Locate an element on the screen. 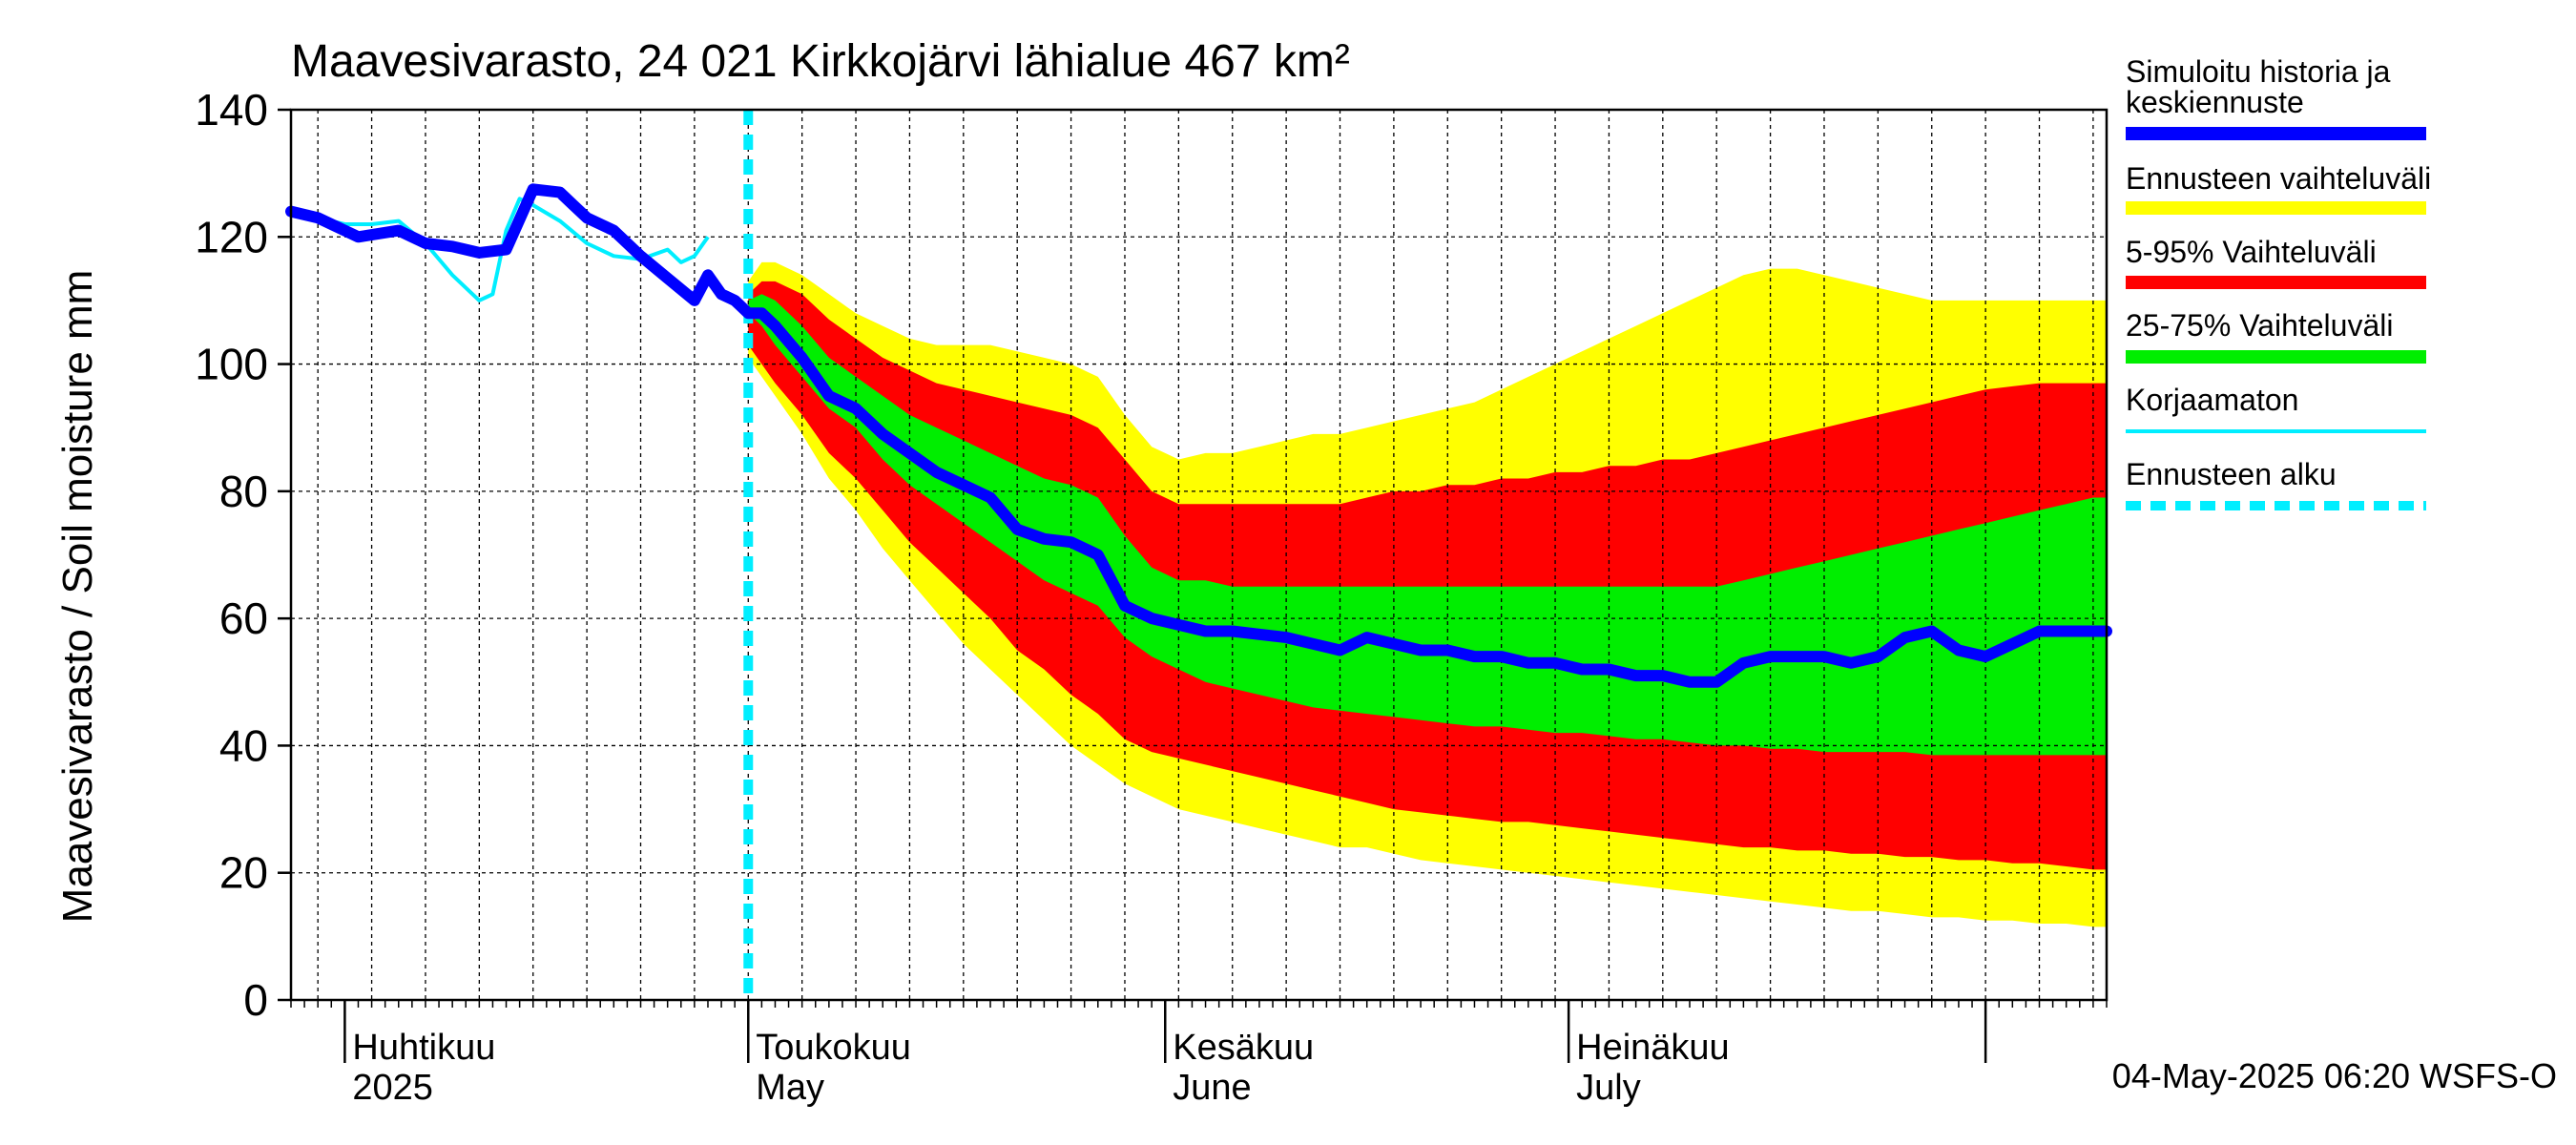 Image resolution: width=2576 pixels, height=1145 pixels. uncorrected-line is located at coordinates (500, 250).